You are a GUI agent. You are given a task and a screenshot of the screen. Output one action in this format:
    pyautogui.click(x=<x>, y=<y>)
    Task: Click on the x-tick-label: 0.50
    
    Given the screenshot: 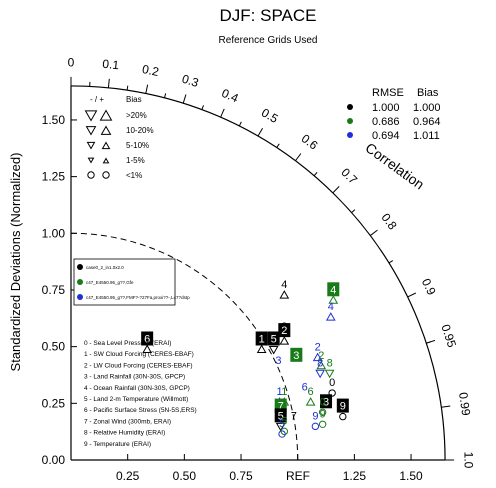 What is the action you would take?
    pyautogui.click(x=185, y=476)
    